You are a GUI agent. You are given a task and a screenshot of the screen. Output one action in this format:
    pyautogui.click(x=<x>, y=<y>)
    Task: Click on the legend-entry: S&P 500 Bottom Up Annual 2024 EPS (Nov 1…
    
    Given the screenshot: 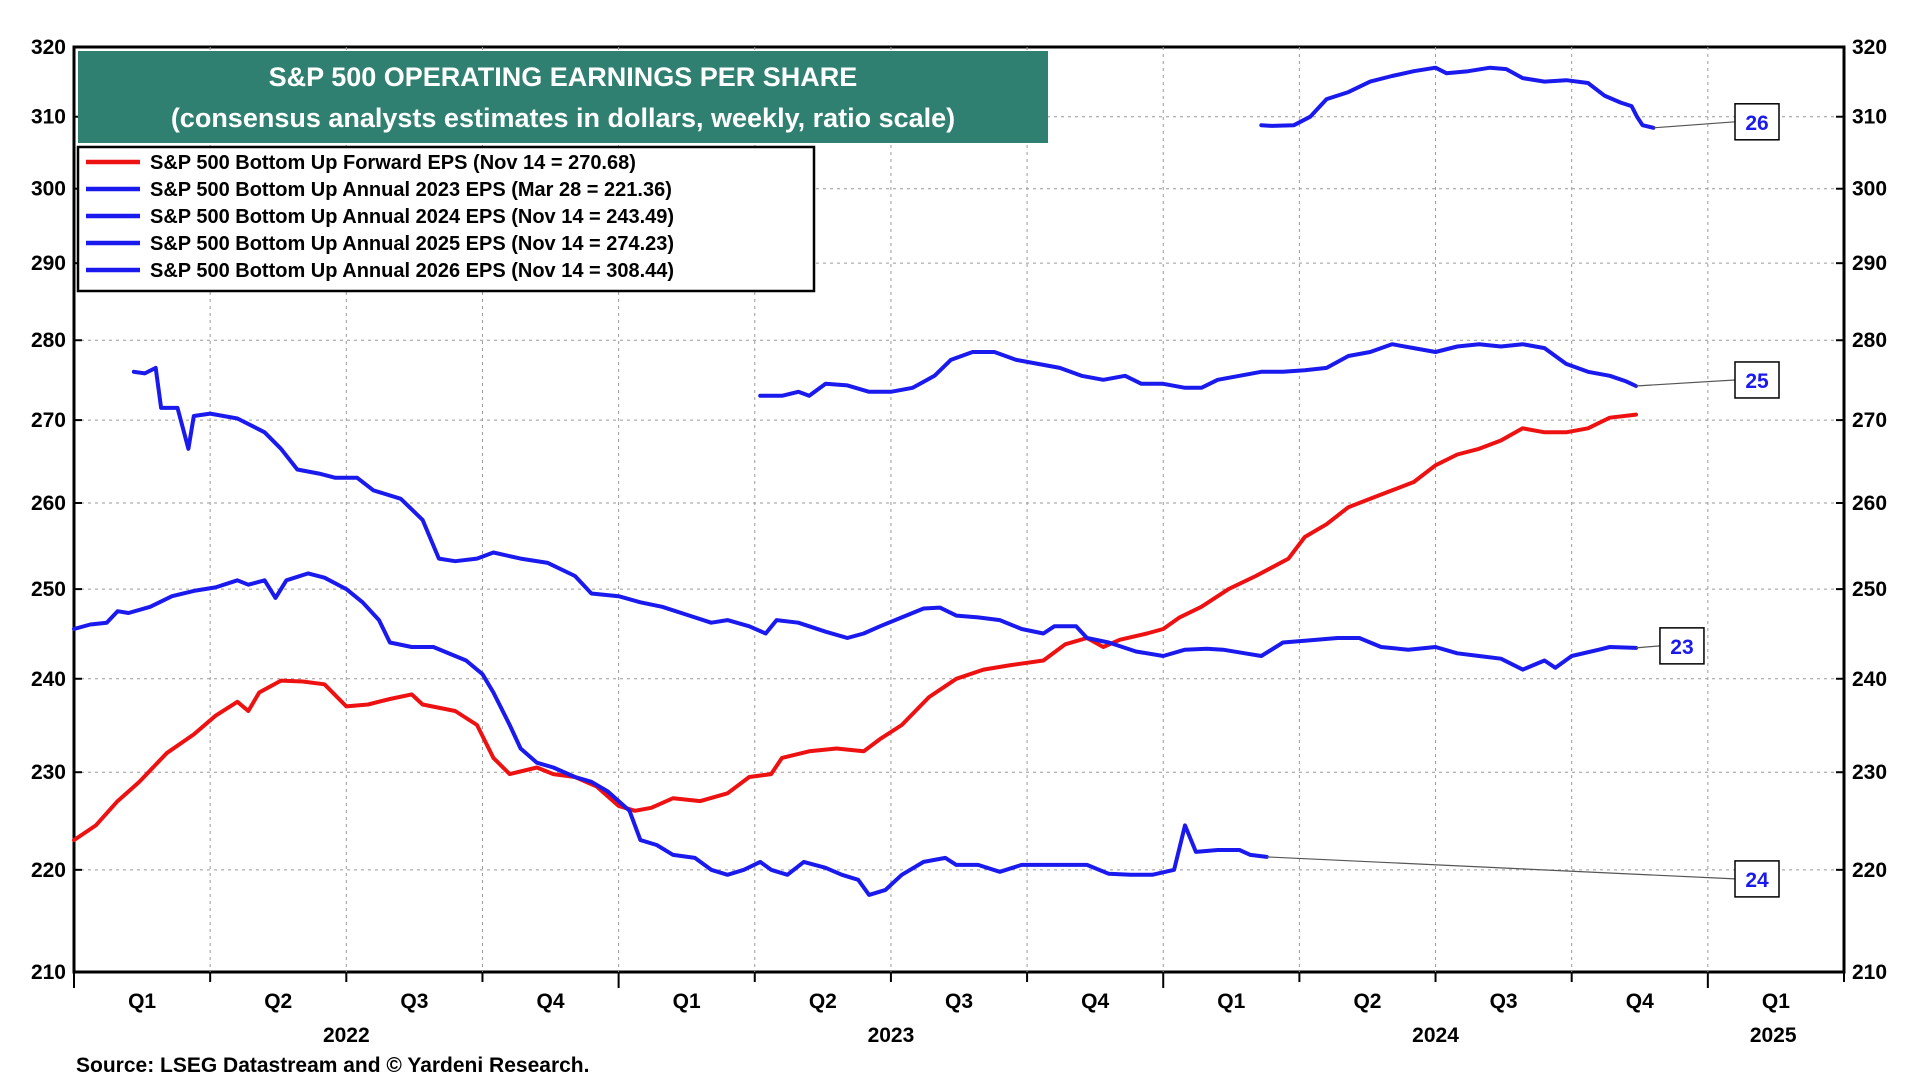 What is the action you would take?
    pyautogui.click(x=412, y=217)
    